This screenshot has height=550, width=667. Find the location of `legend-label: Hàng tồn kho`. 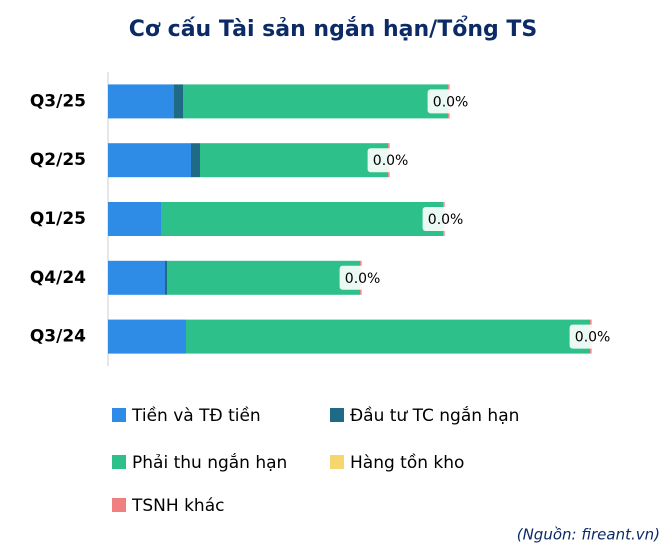

legend-label: Hàng tồn kho is located at coordinates (407, 462).